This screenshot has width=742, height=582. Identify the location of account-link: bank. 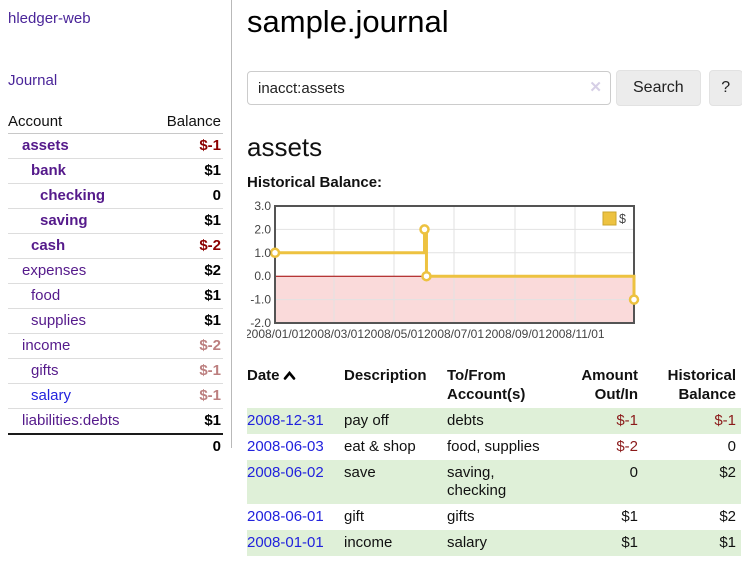
(49, 170).